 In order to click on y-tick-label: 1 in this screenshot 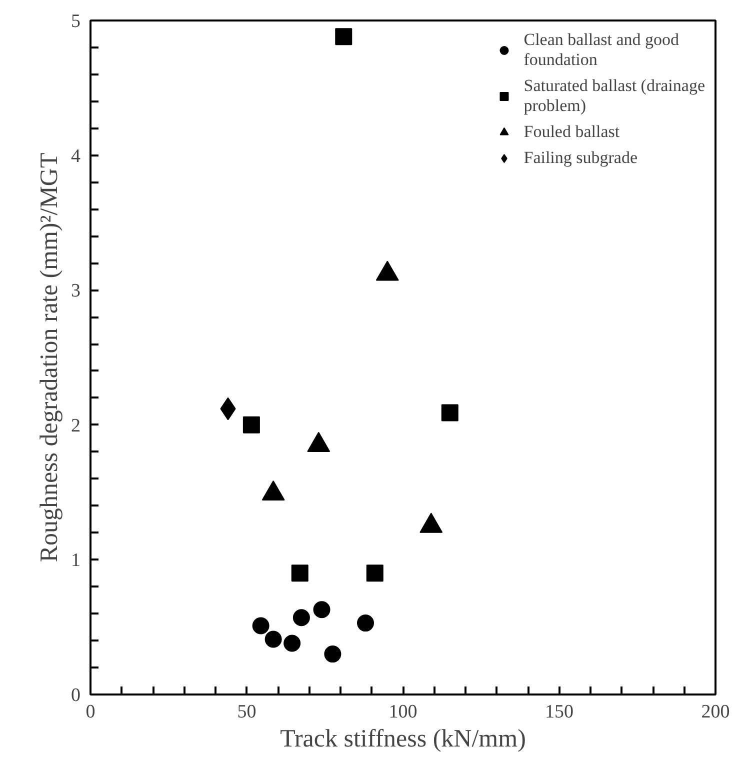, I will do `click(75, 561)`.